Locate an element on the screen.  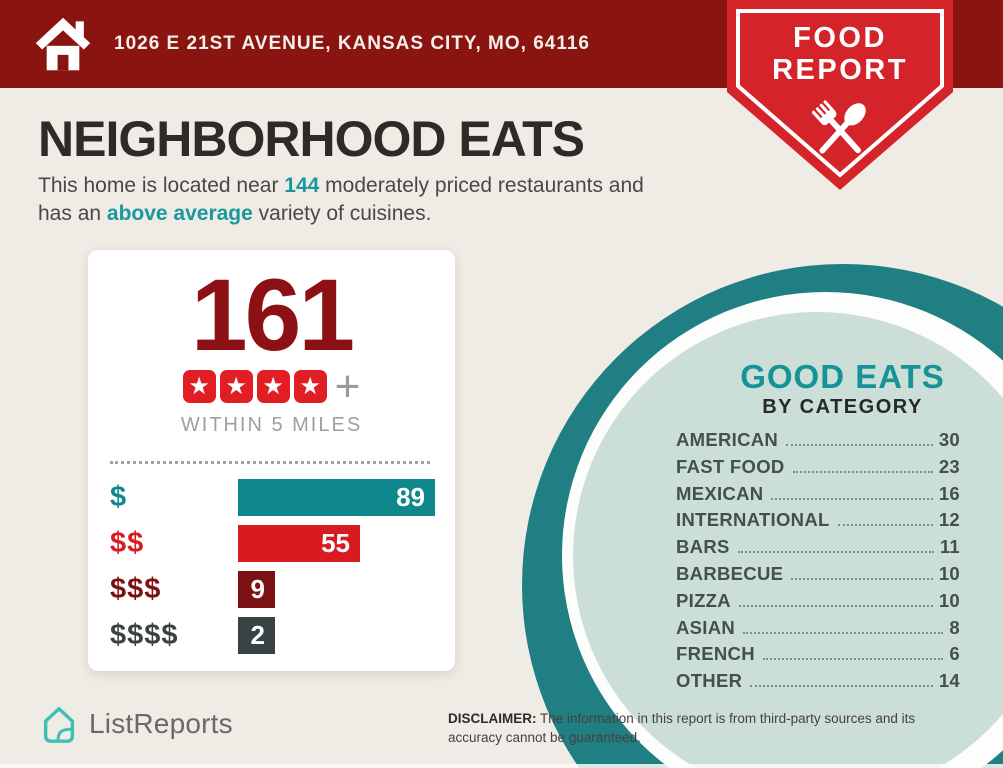
page-title: NEIGHBORHOOD EATS is located at coordinates (311, 139).